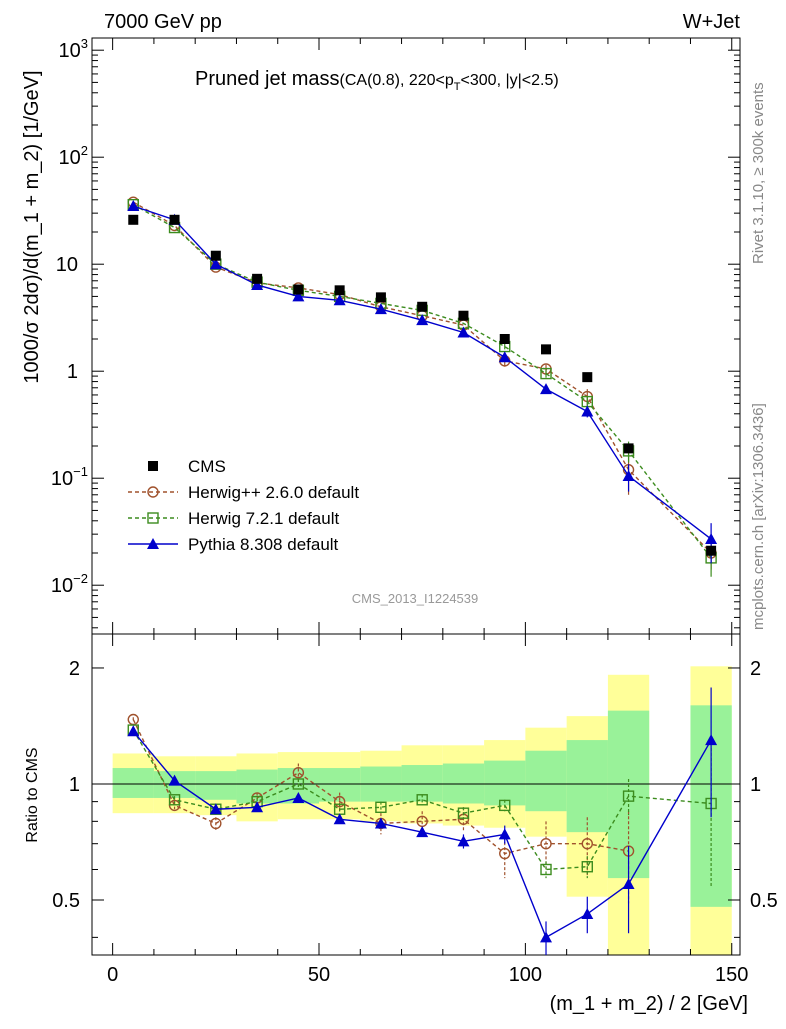  Describe the element at coordinates (67, 265) in the screenshot. I see `main-y-tick-label: 10` at that location.